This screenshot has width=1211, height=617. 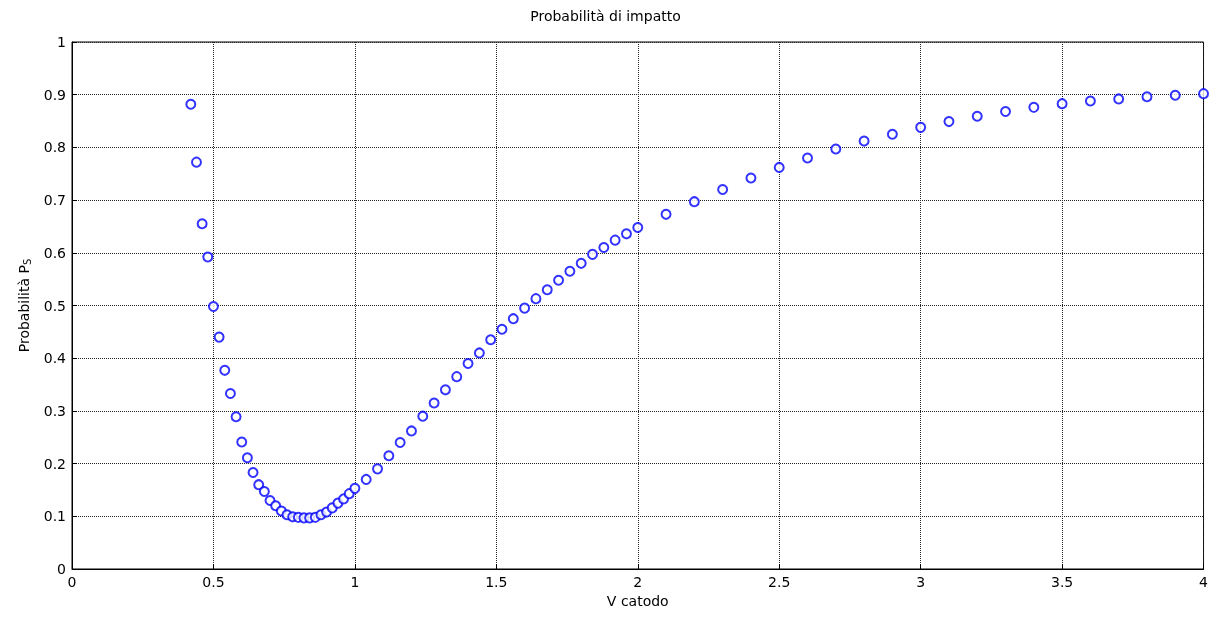 I want to click on chart-title: Probabilità di impatto, so click(x=605, y=16).